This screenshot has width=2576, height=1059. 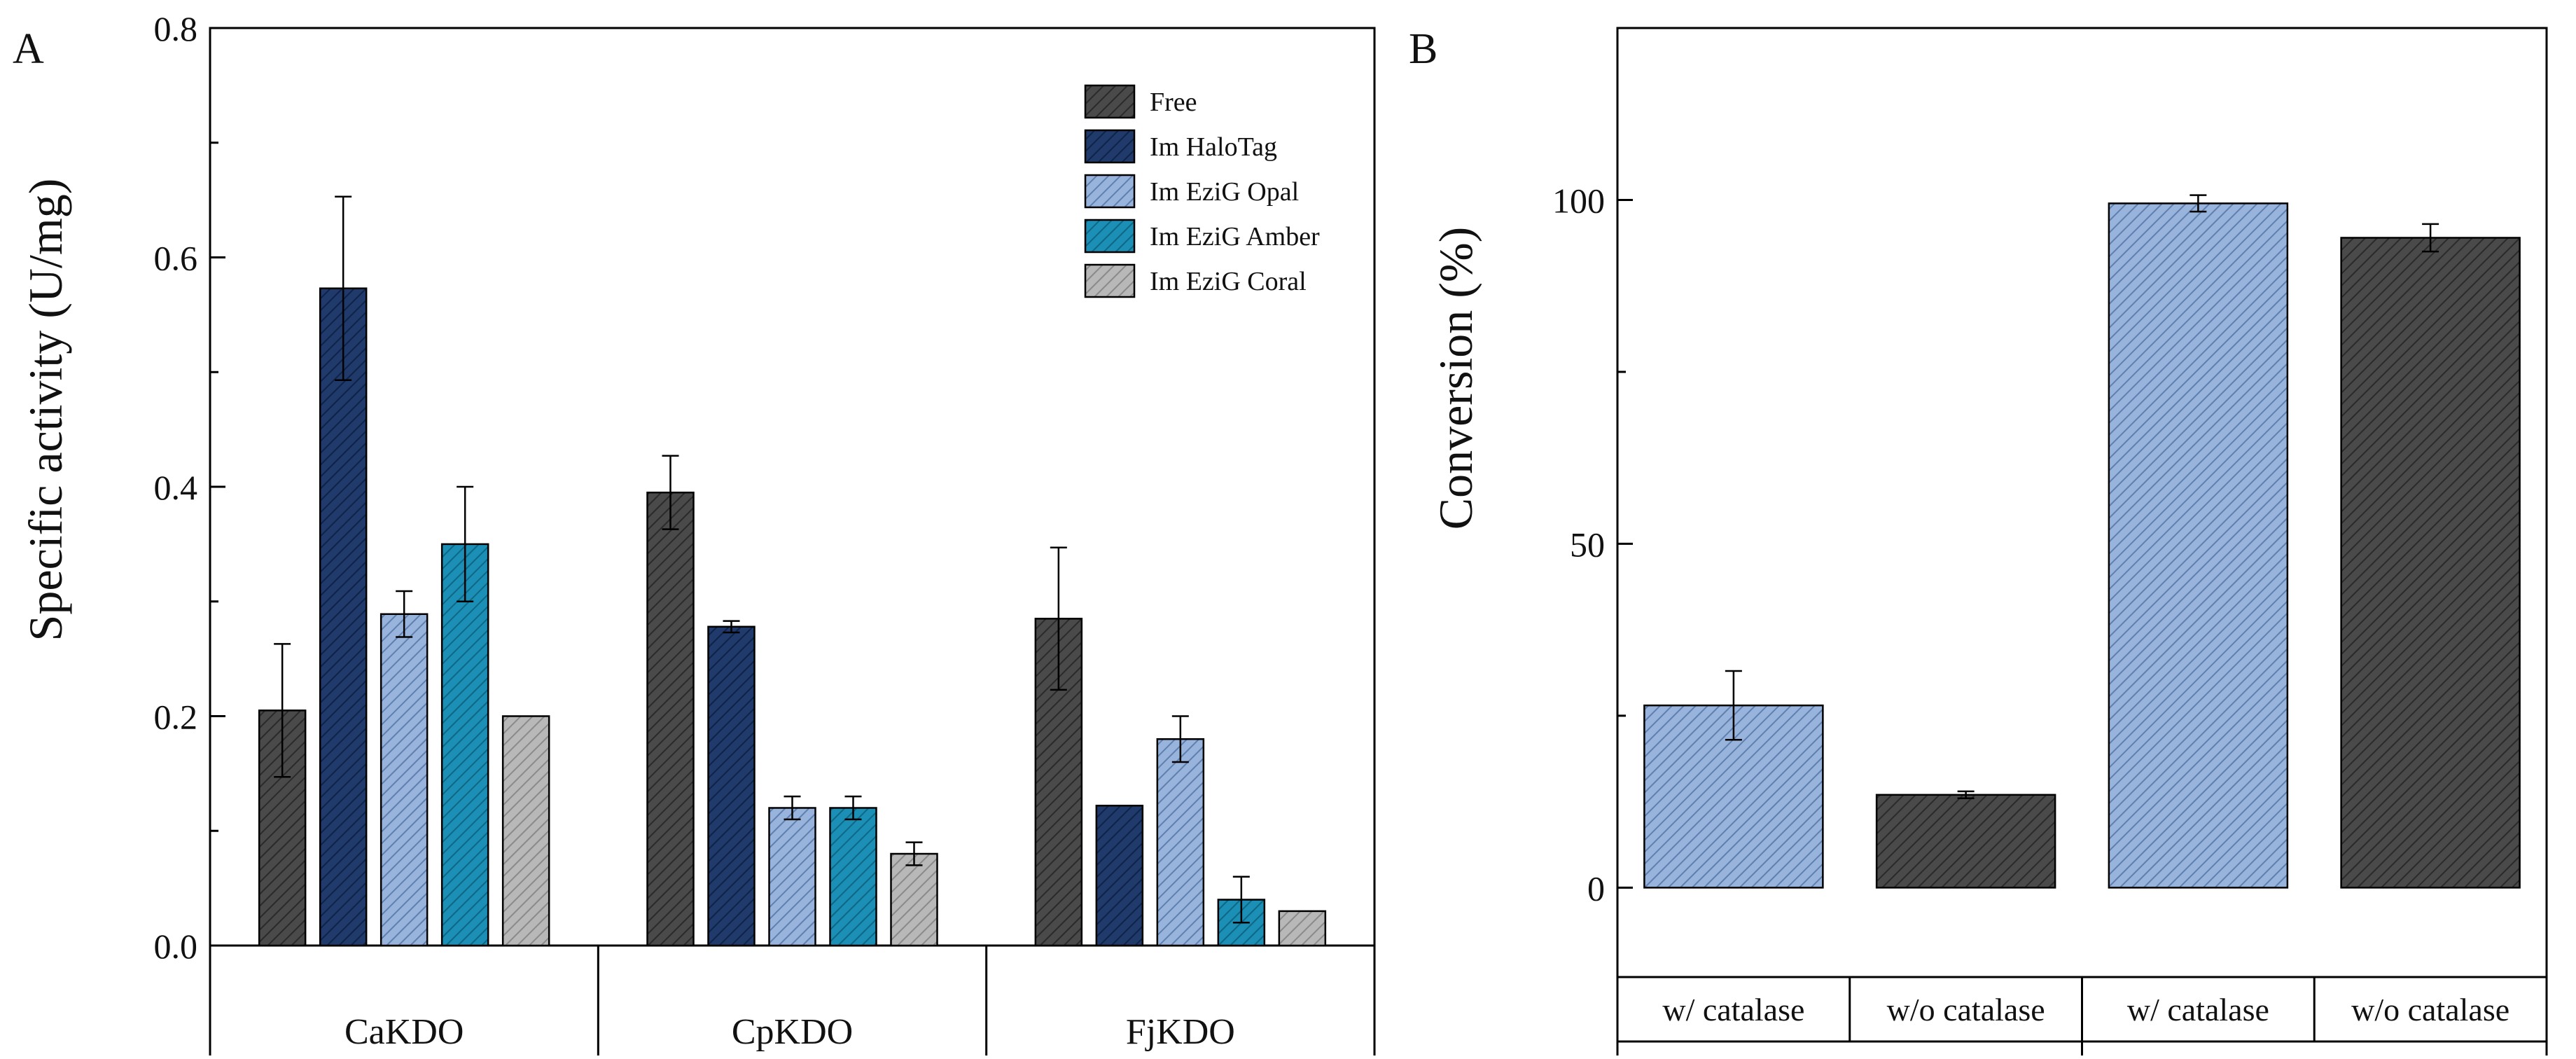 What do you see at coordinates (1228, 281) in the screenshot?
I see `panel-a-legend-label: Im EziG Coral` at bounding box center [1228, 281].